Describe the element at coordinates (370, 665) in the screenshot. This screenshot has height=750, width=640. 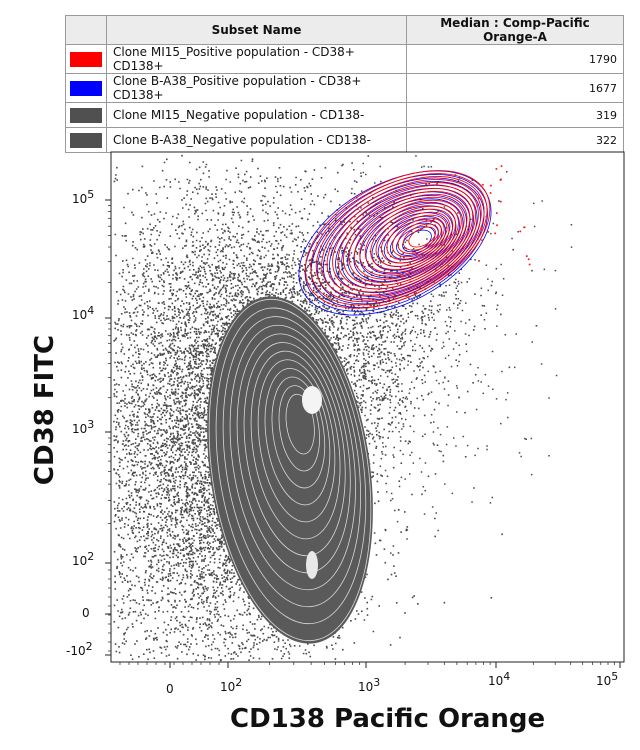
I see `x-axis-ticks` at that location.